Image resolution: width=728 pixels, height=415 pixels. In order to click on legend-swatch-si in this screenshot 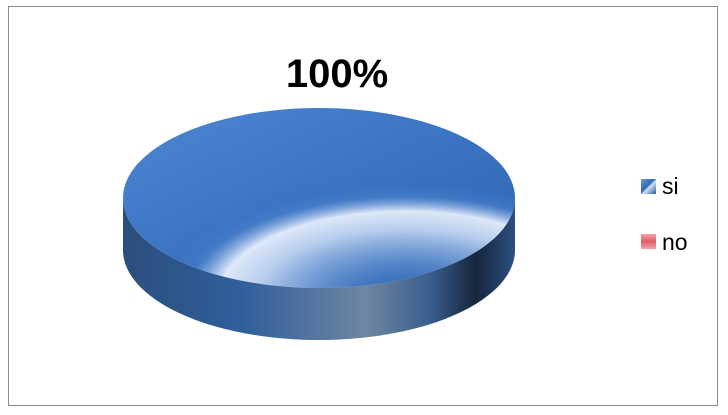, I will do `click(648, 186)`.